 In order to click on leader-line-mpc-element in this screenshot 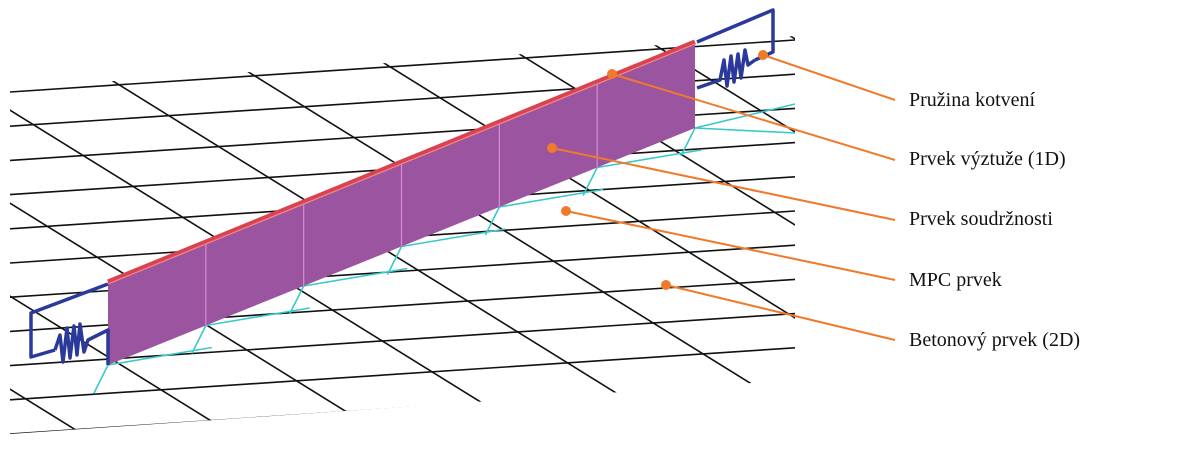, I will do `click(730, 245)`.